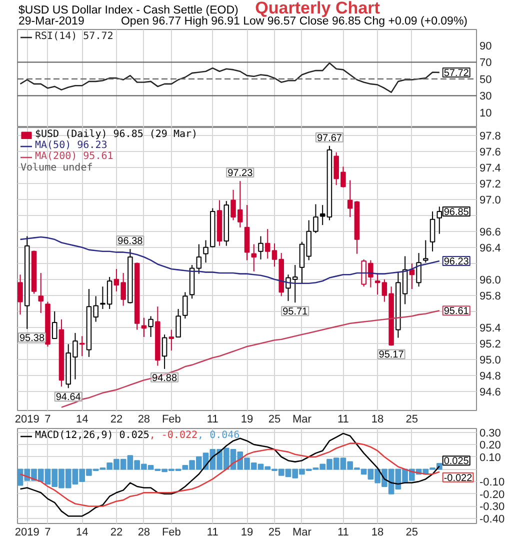 The width and height of the screenshot is (520, 540). Describe the element at coordinates (69, 398) in the screenshot. I see `annotation: 94.64` at that location.